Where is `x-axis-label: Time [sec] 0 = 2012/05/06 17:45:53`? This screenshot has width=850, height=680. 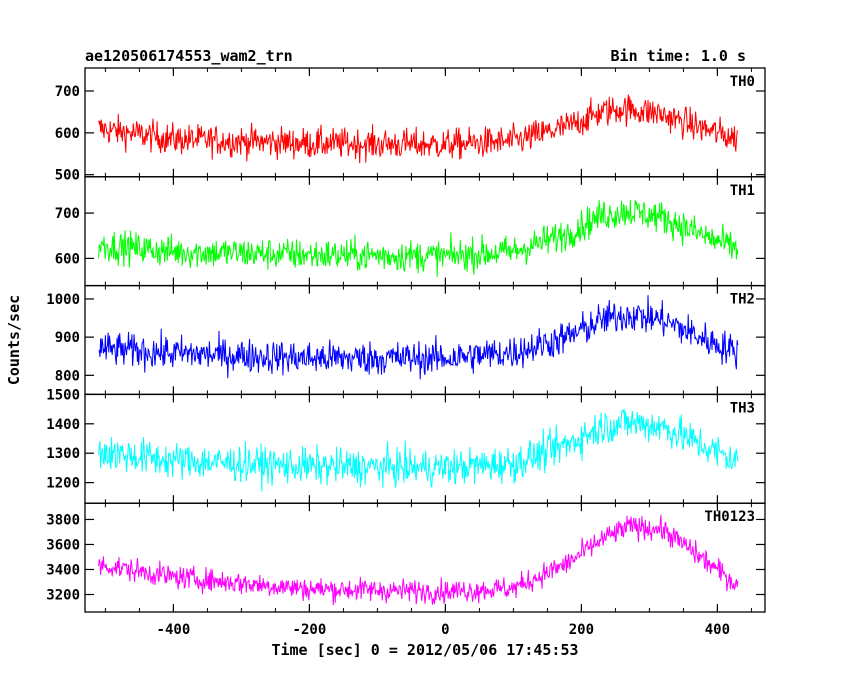 x-axis-label: Time [sec] 0 = 2012/05/06 17:45:53 is located at coordinates (424, 650).